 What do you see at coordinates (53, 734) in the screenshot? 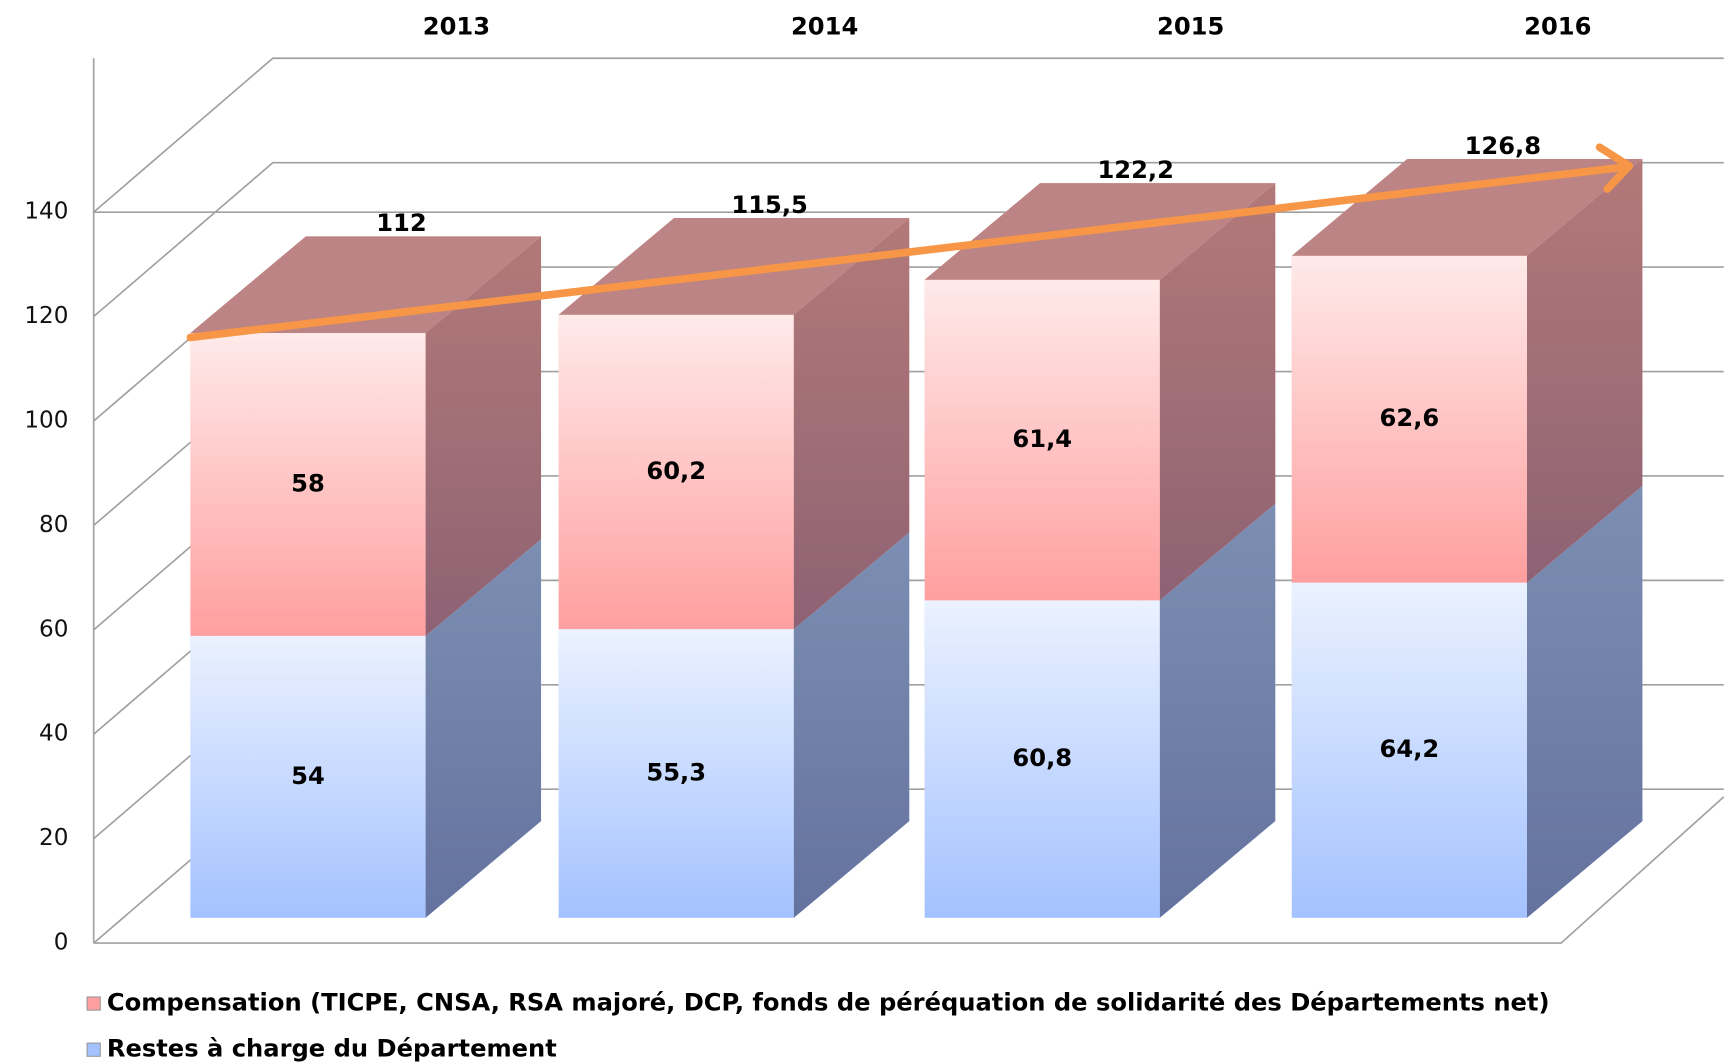
I see `y-tick-label: 40` at bounding box center [53, 734].